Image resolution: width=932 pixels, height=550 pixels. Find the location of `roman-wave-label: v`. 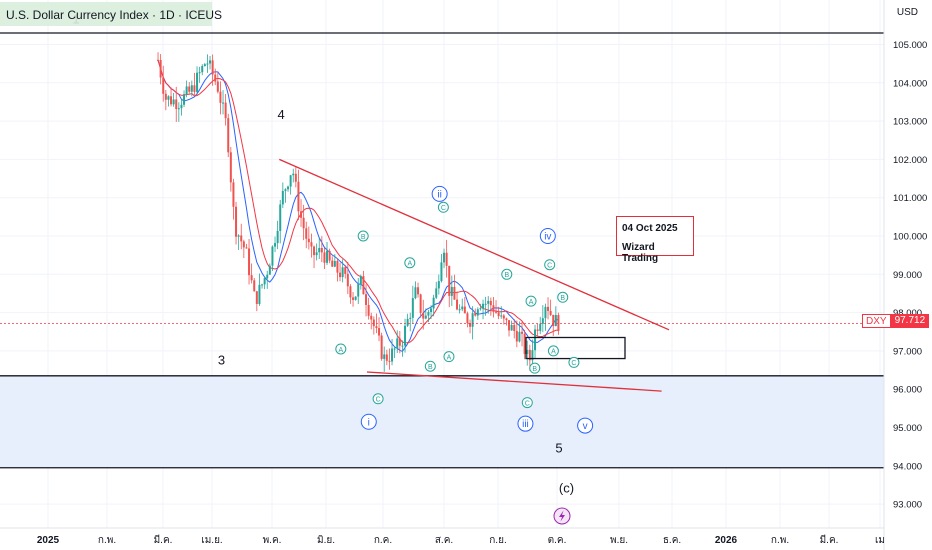

roman-wave-label: v is located at coordinates (585, 426).